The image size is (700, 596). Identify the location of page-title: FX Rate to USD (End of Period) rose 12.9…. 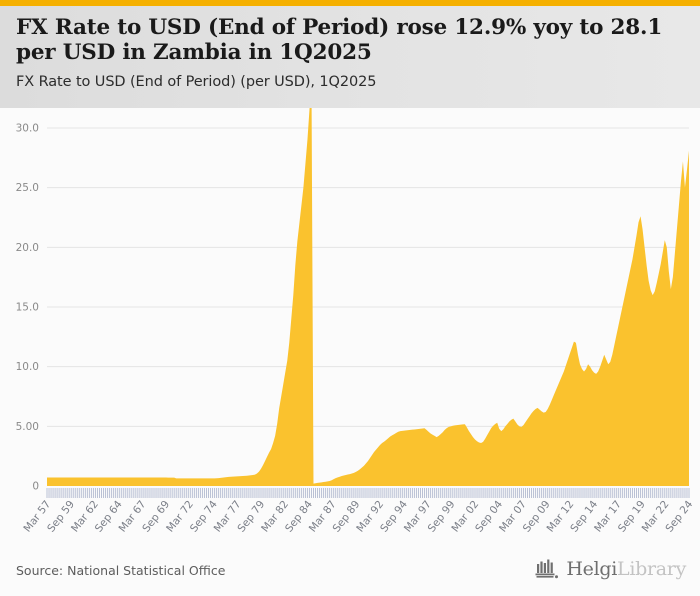
(339, 40).